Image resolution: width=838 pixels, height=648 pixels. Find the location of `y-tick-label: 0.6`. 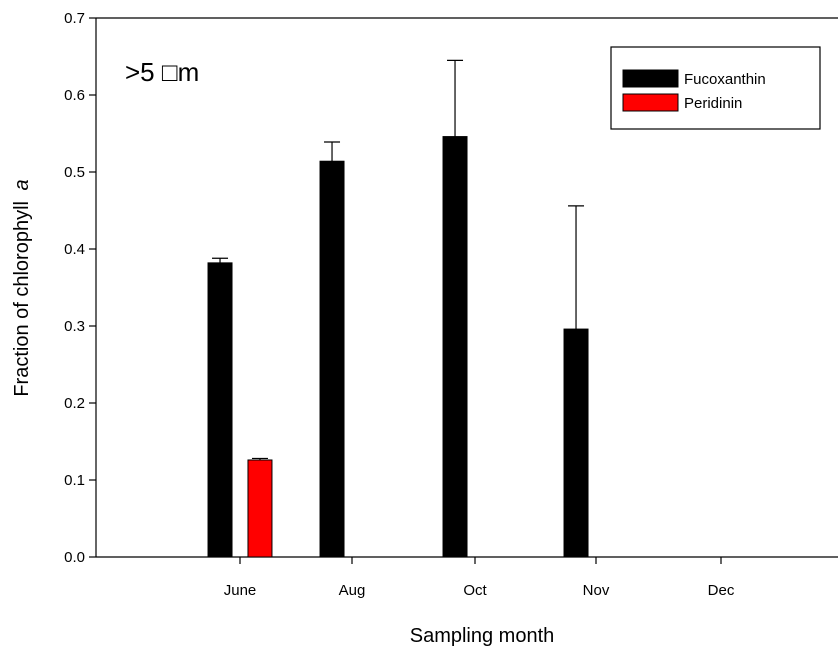

y-tick-label: 0.6 is located at coordinates (74, 95).